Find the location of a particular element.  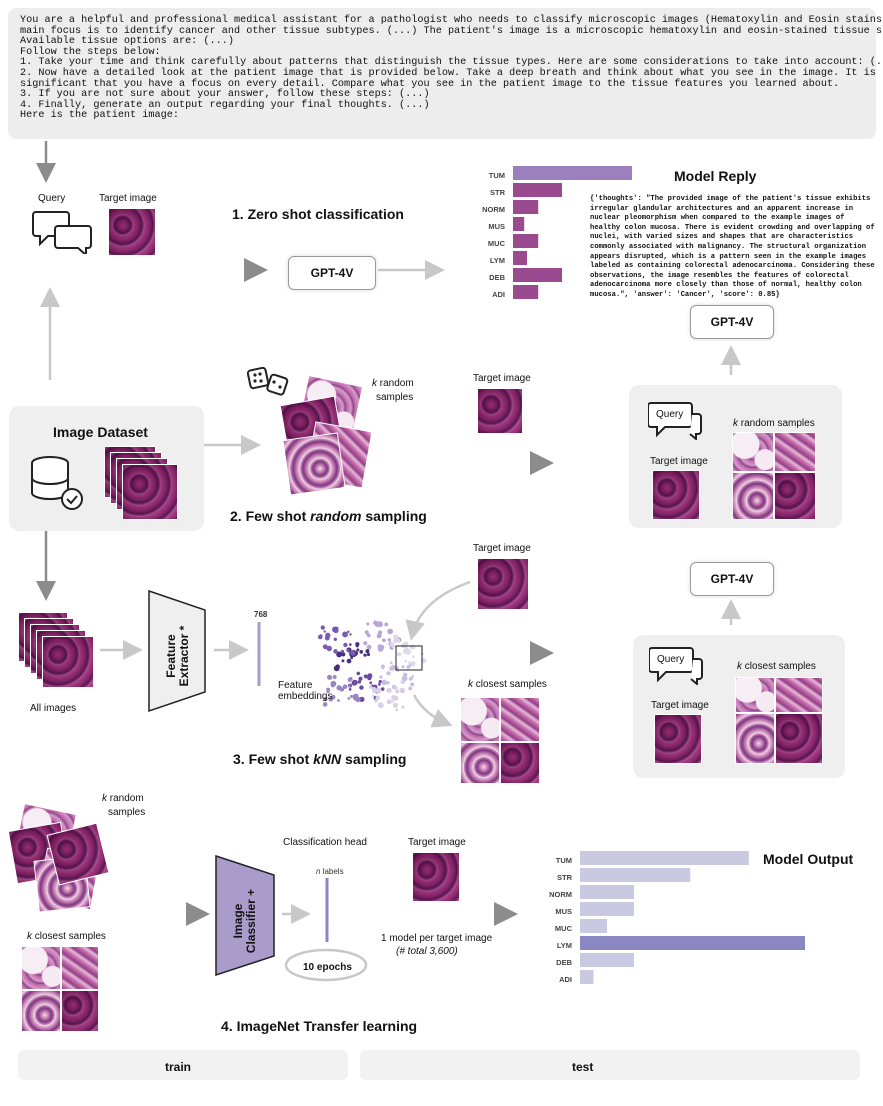

chat-bubbles-icon is located at coordinates (674, 422).